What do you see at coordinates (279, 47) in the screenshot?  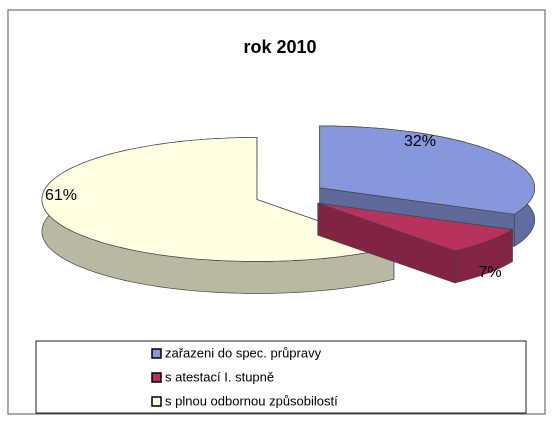 I see `chart-title: rok 2010` at bounding box center [279, 47].